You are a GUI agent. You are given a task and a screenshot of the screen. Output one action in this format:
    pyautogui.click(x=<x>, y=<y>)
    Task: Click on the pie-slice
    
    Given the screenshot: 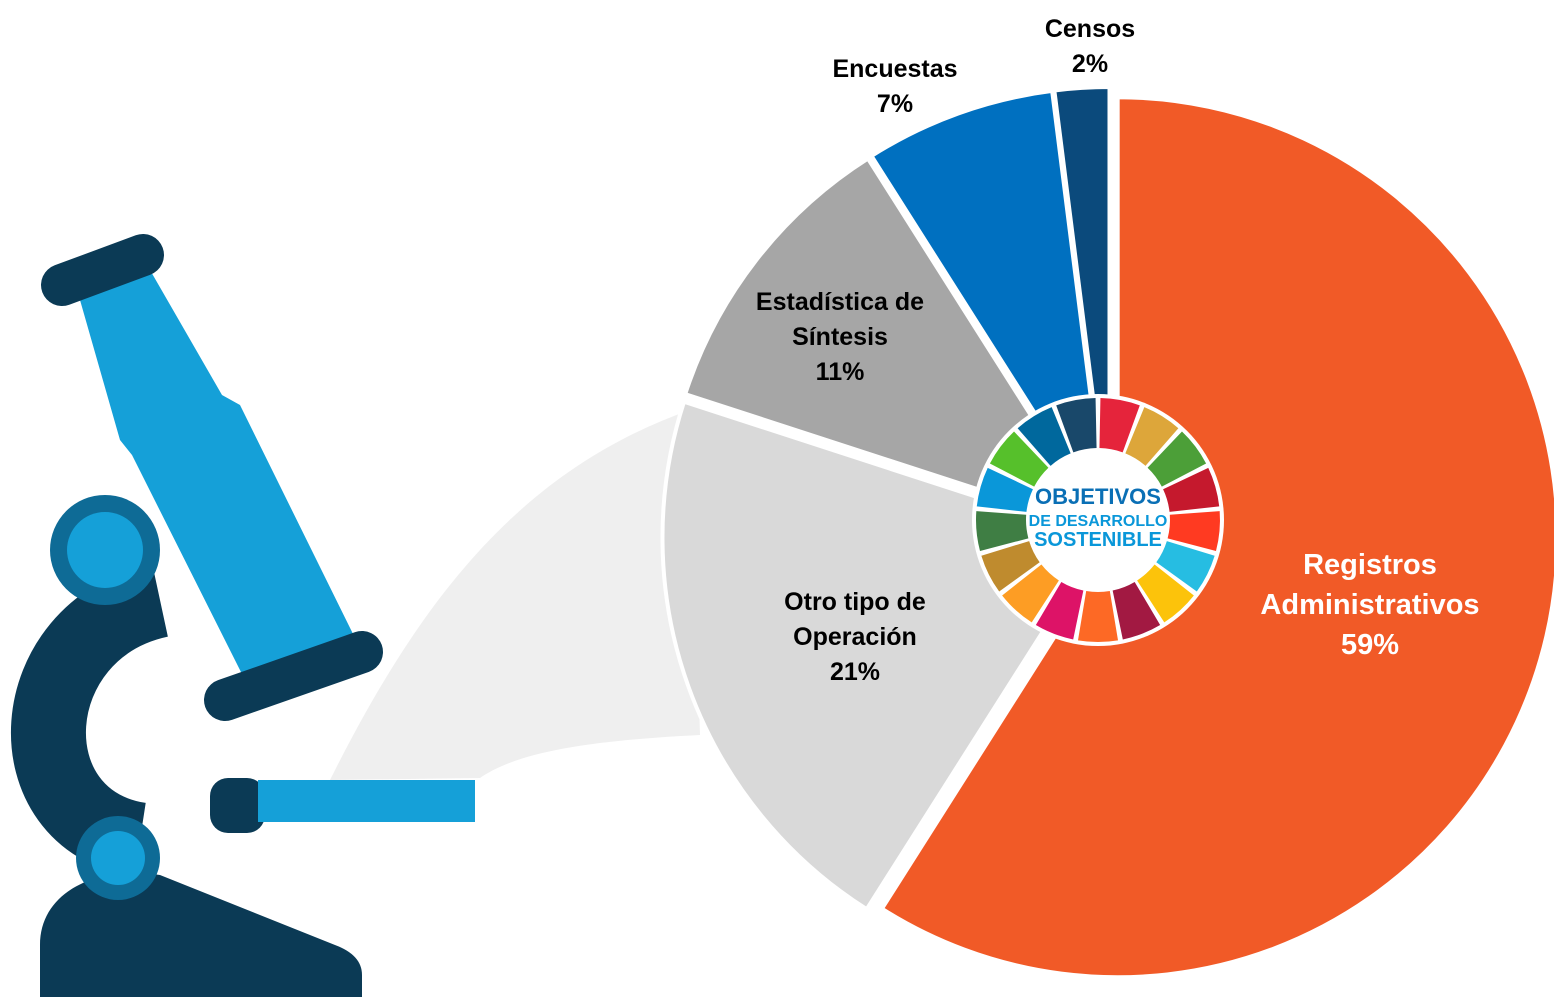 What is the action you would take?
    pyautogui.click(x=895, y=344)
    